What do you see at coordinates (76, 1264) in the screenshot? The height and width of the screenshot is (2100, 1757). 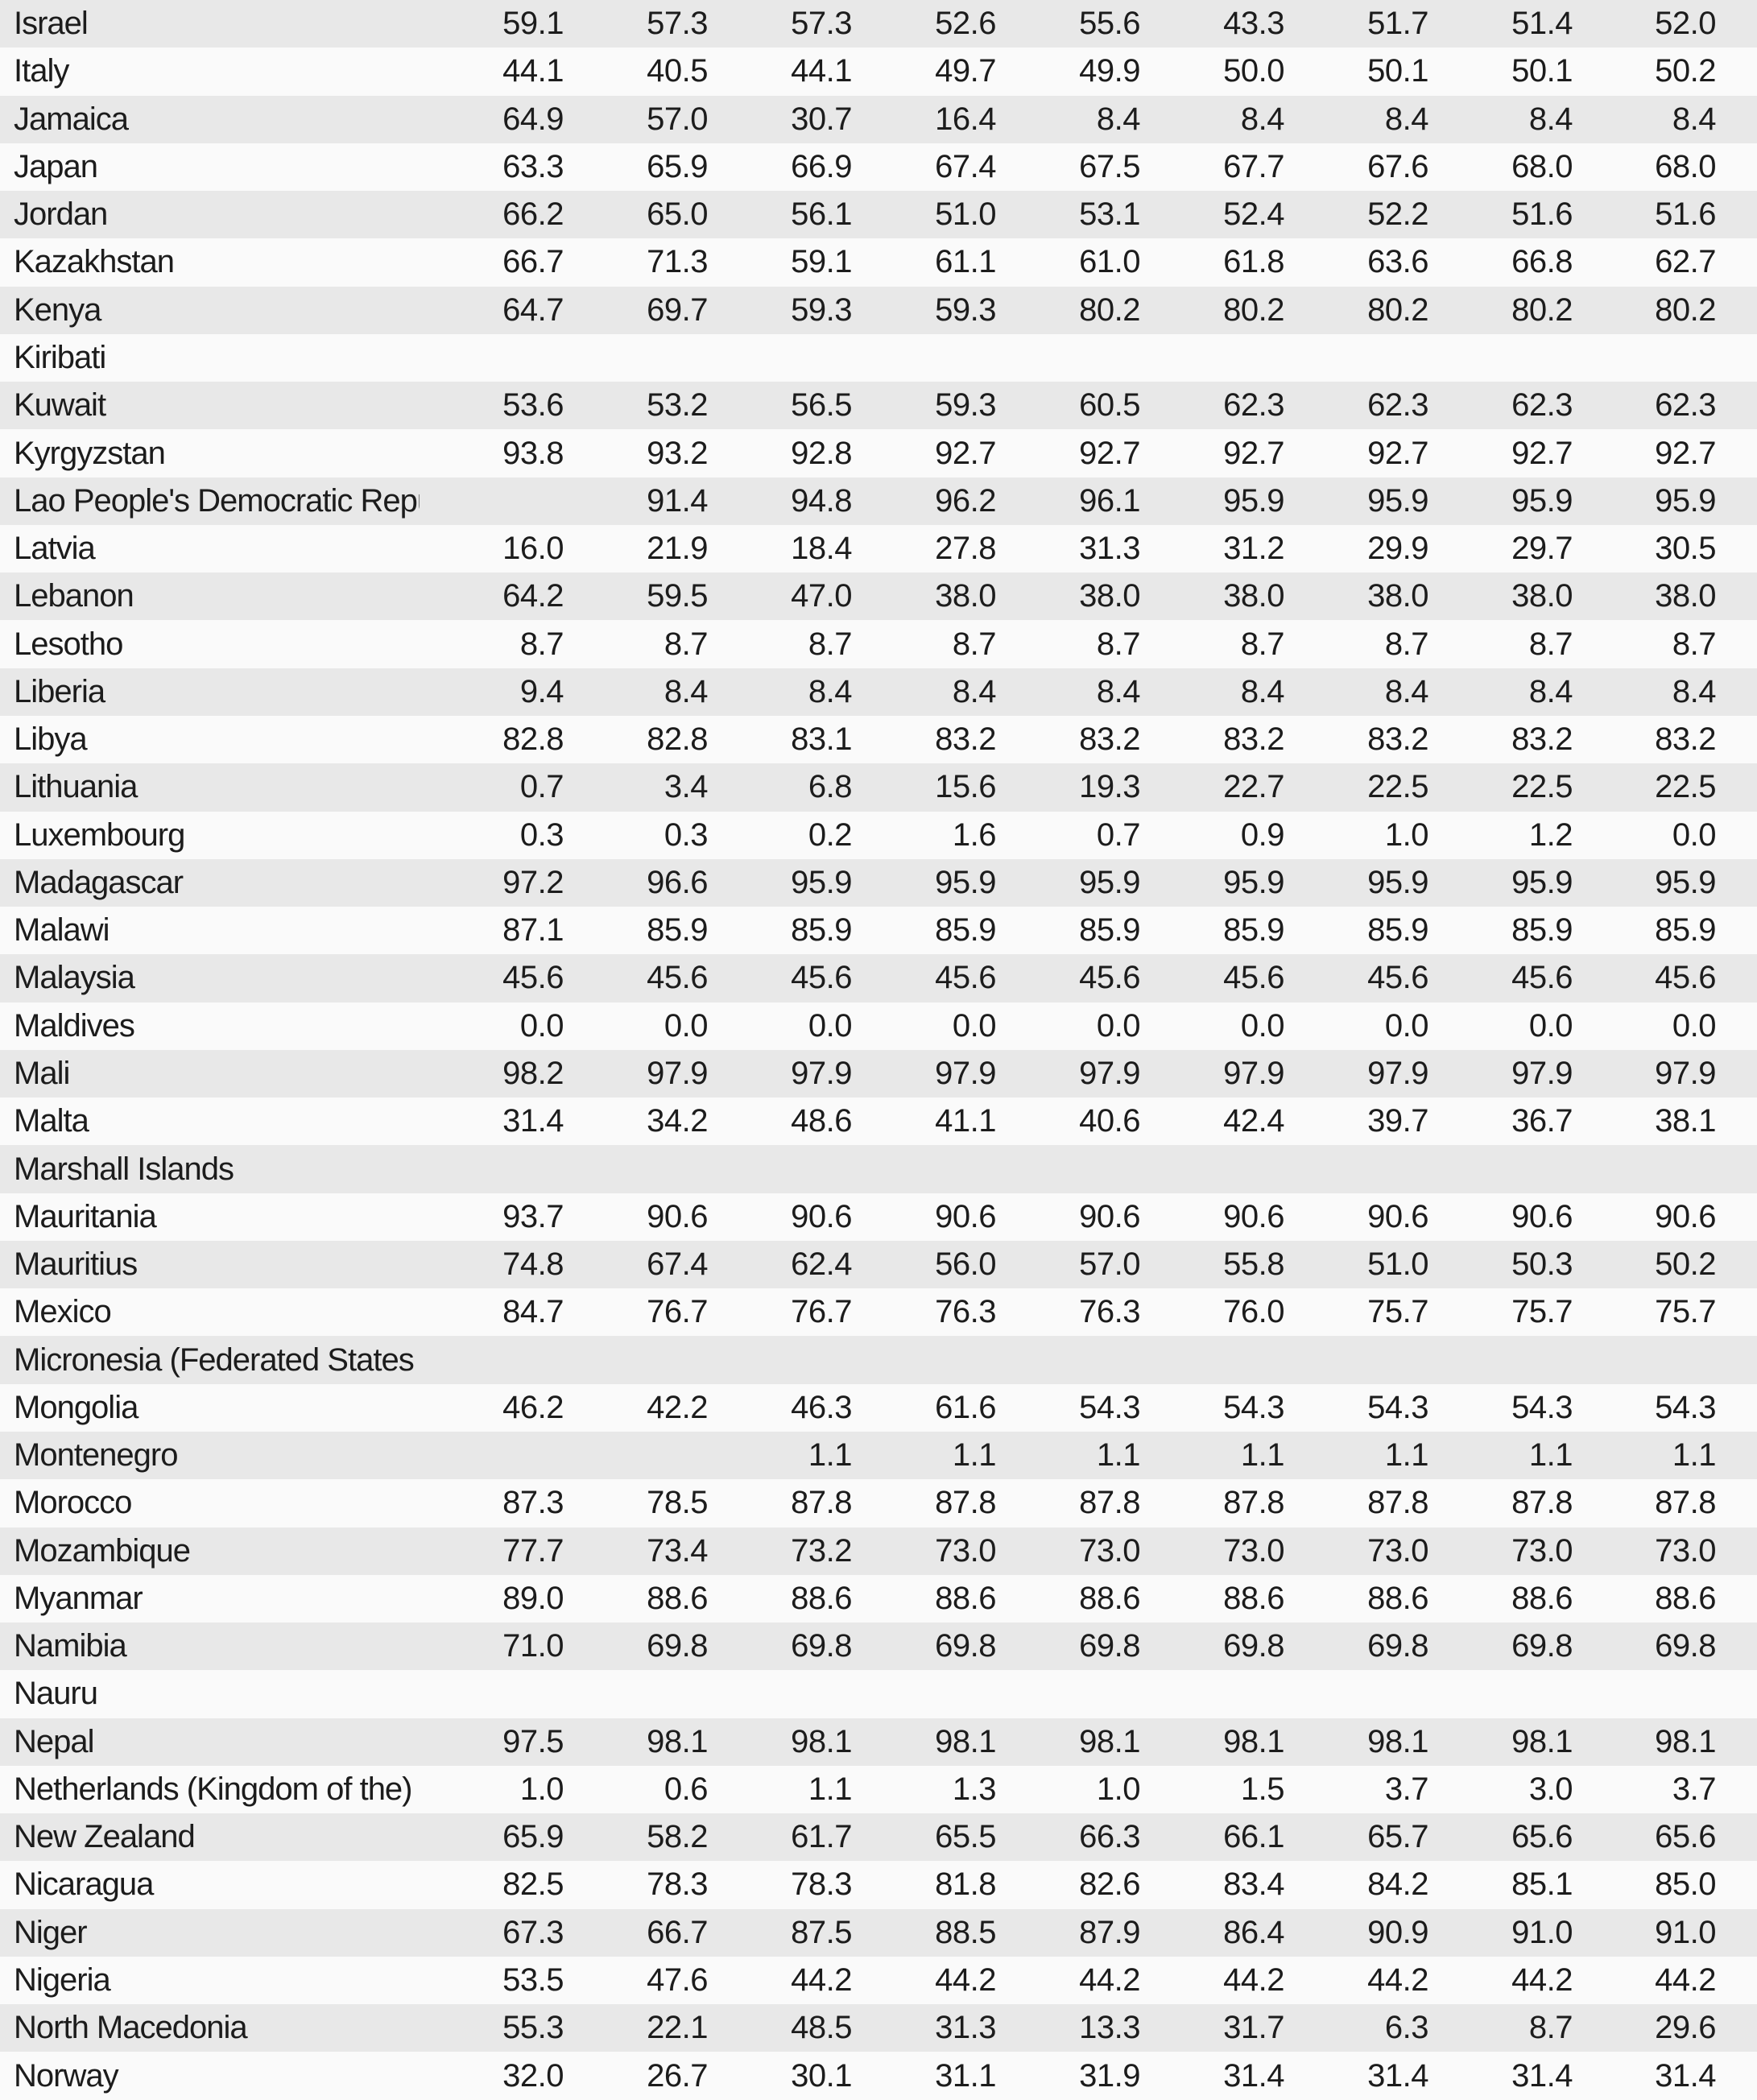 I see `country-cell: Mauritius` at bounding box center [76, 1264].